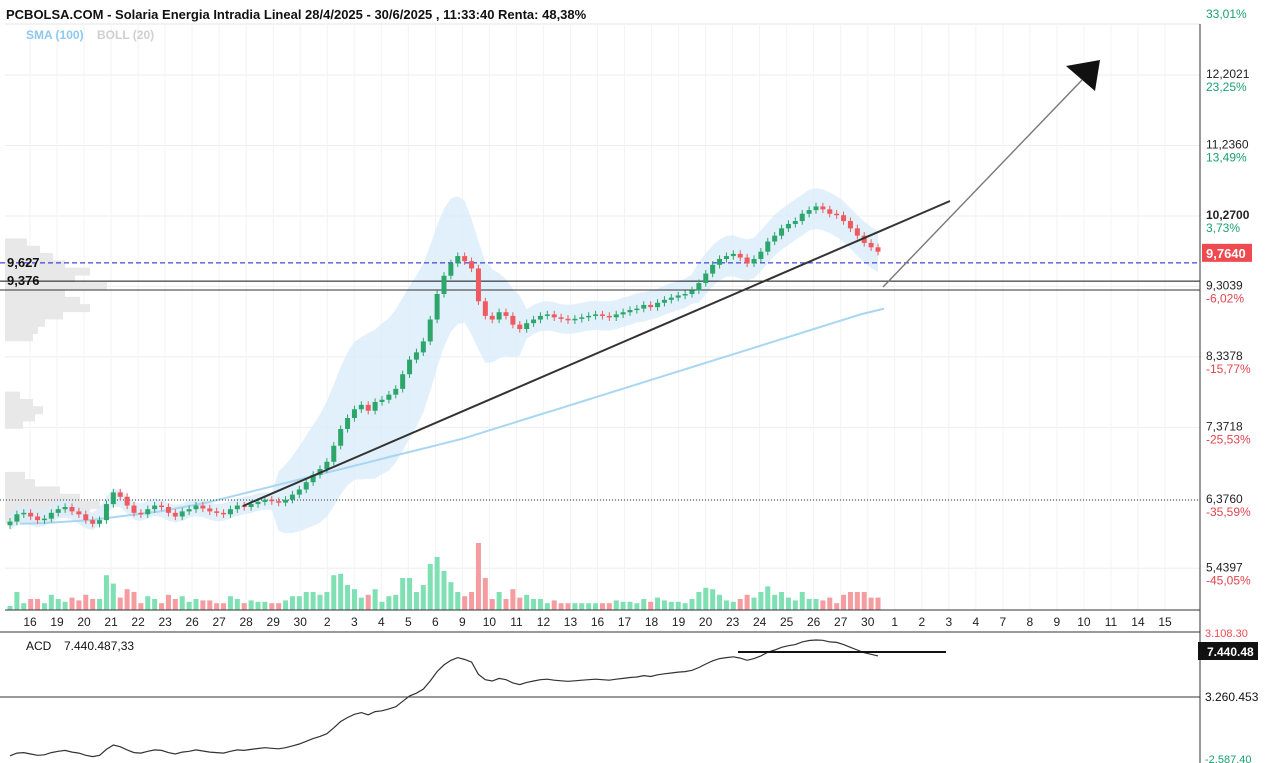 The height and width of the screenshot is (763, 1268). Describe the element at coordinates (301, 622) in the screenshot. I see `x-tick-label: 30` at that location.